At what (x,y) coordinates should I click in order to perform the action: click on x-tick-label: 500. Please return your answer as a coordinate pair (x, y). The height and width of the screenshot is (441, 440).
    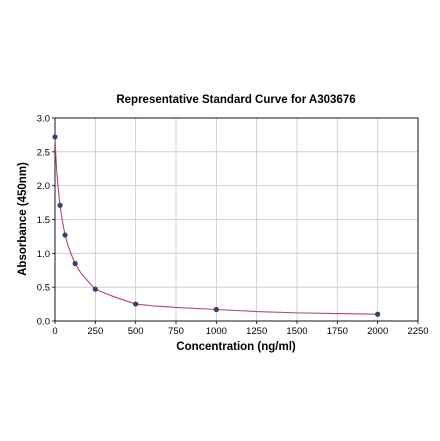
    Looking at the image, I should click on (136, 331).